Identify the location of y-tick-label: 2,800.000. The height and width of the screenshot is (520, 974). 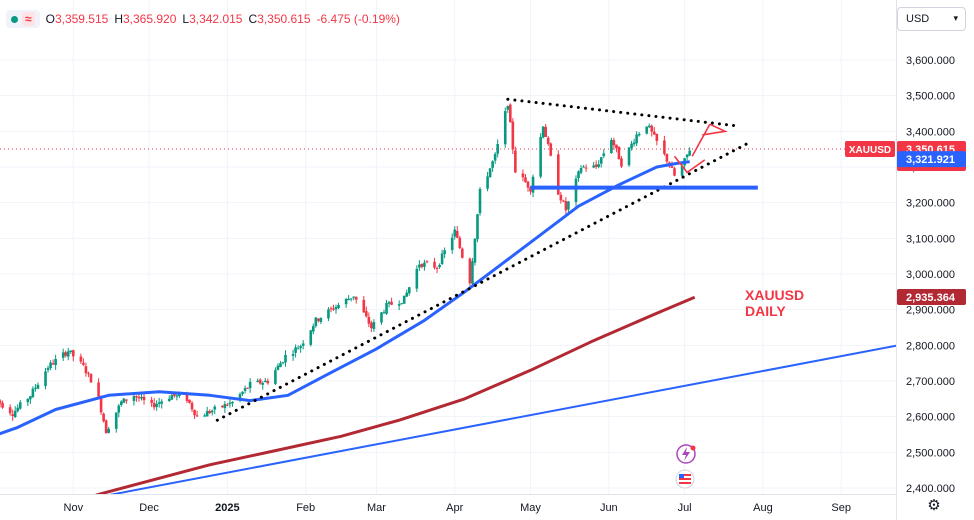
(930, 346).